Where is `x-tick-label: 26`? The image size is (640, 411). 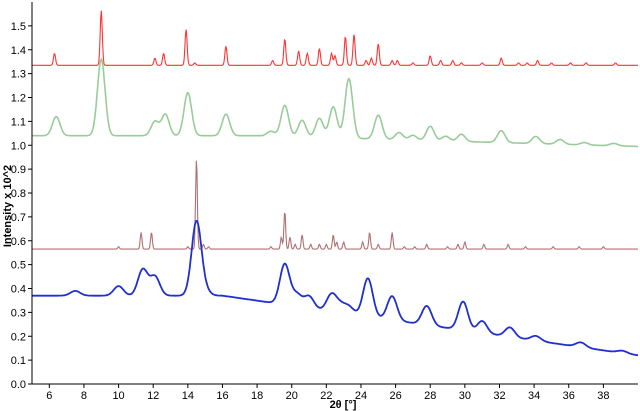
x-tick-label: 26 is located at coordinates (395, 396).